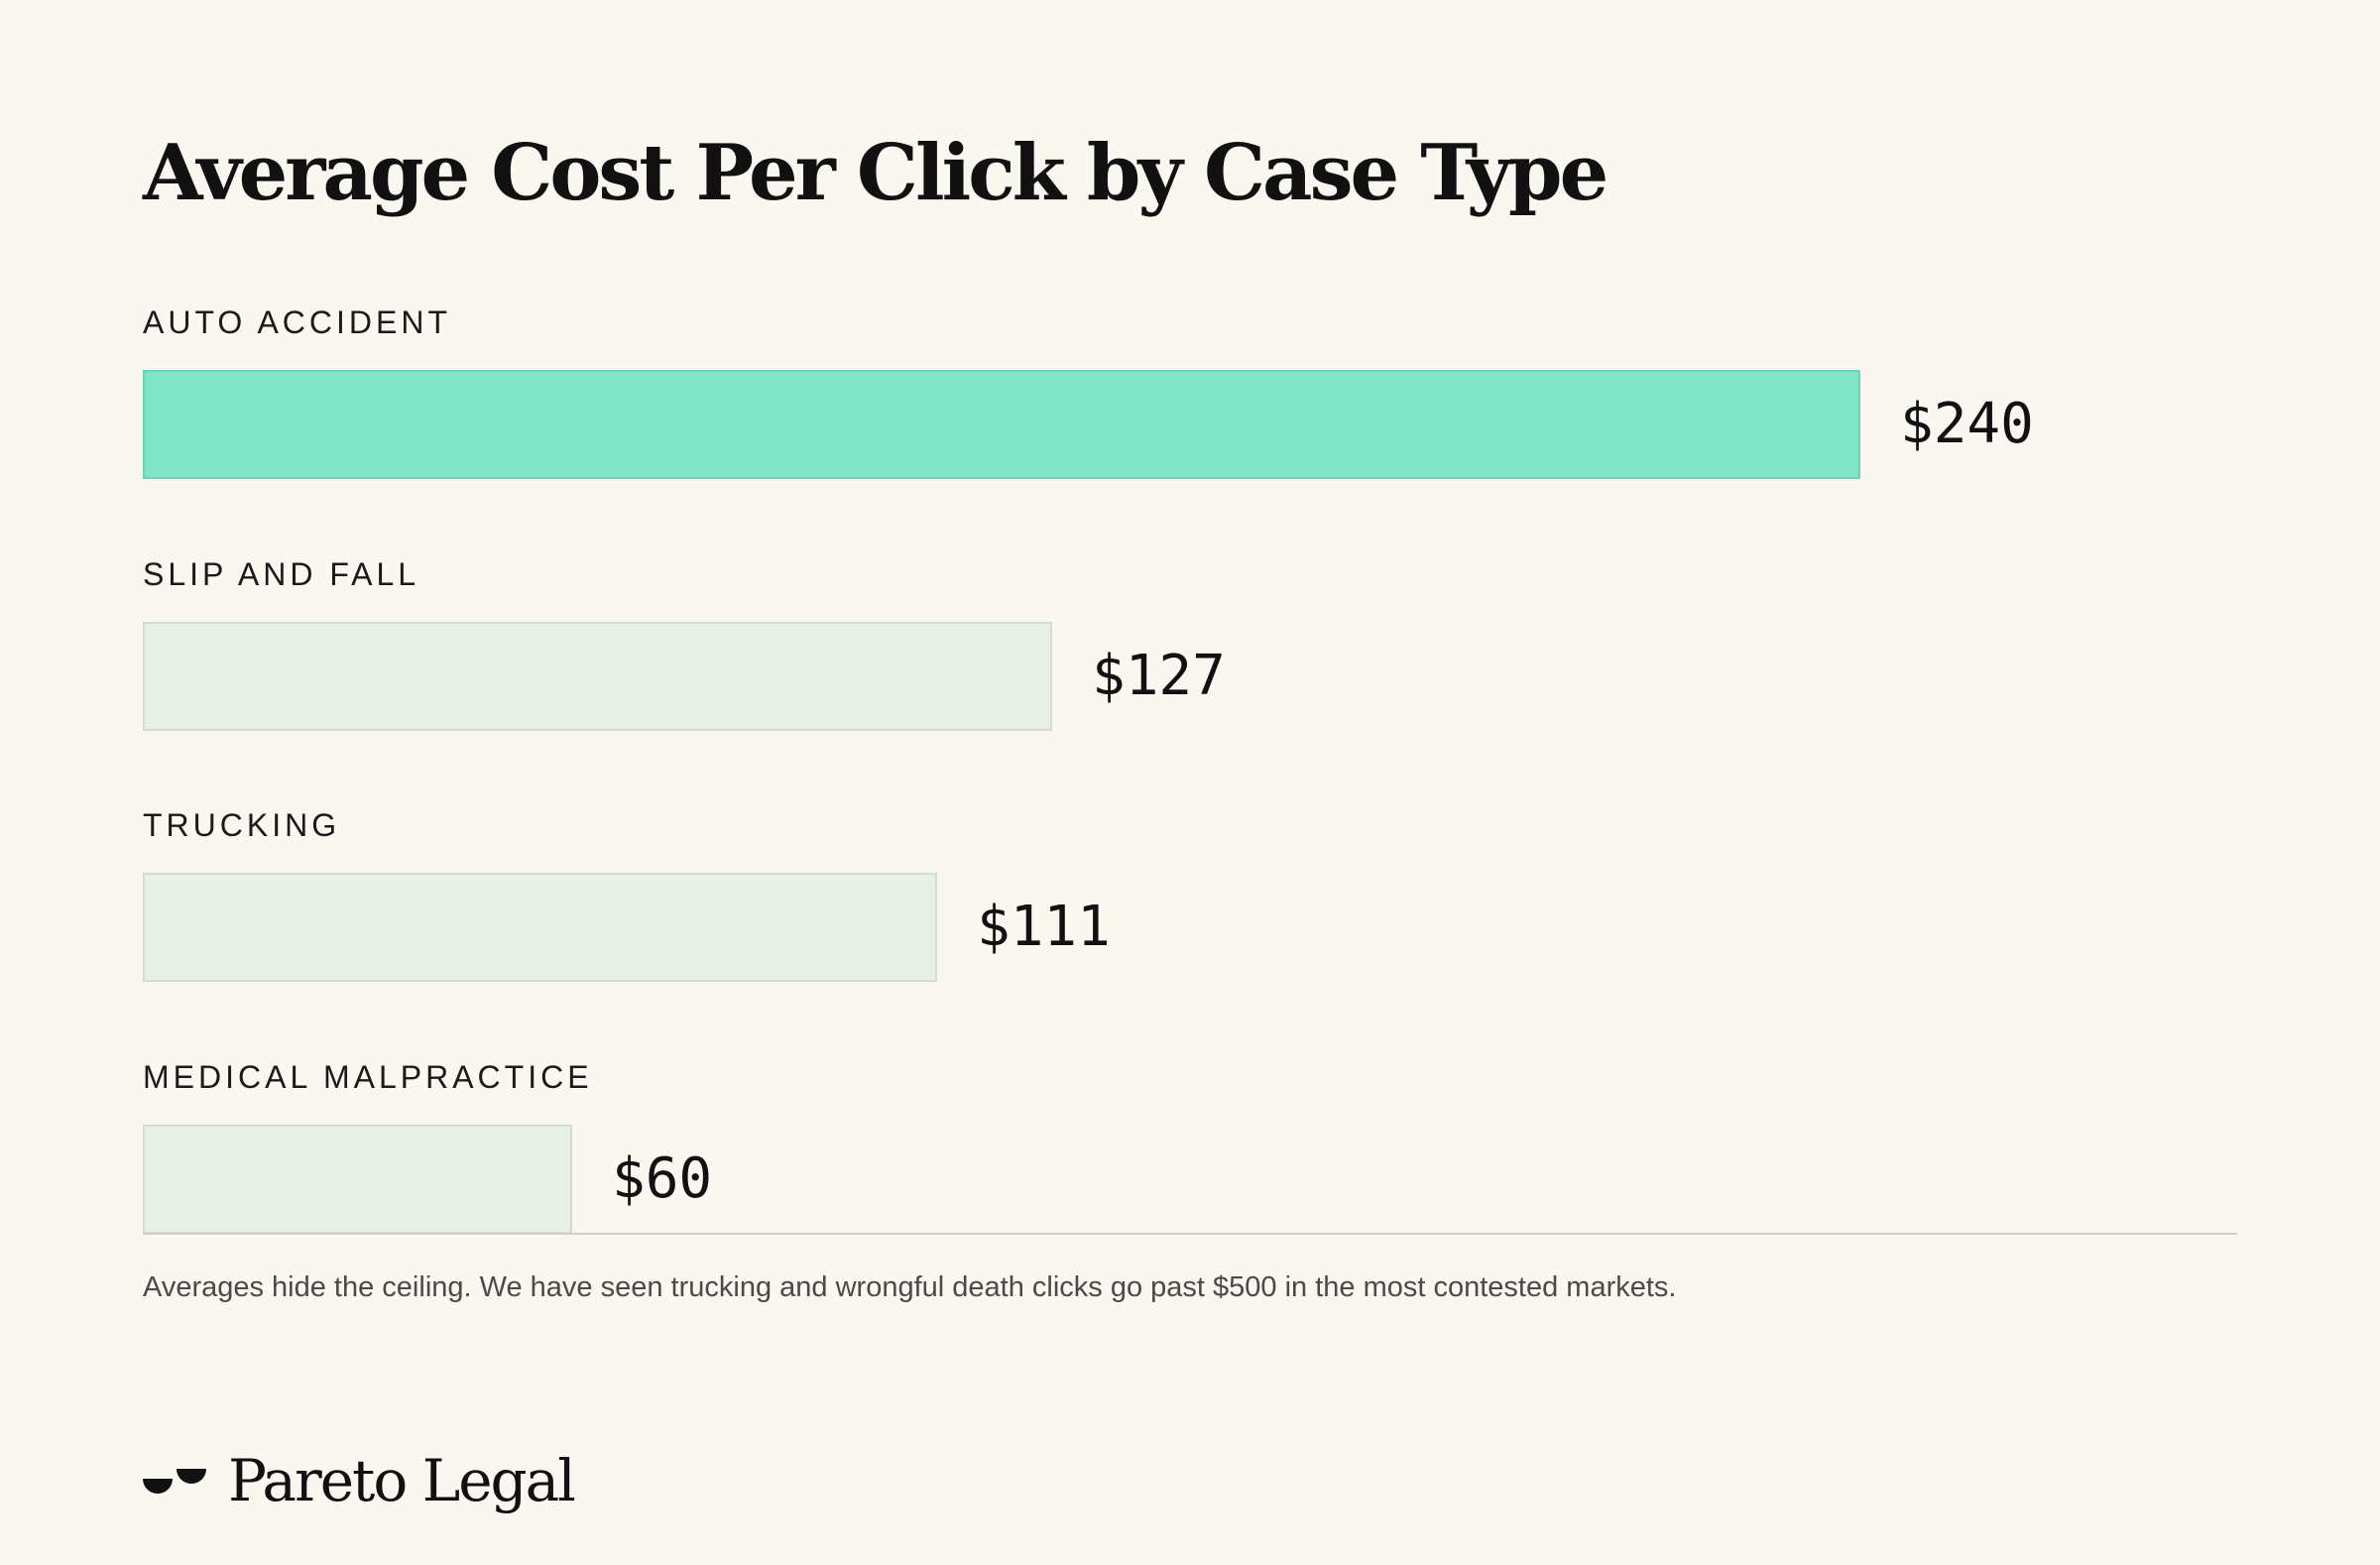 The width and height of the screenshot is (2380, 1565). Describe the element at coordinates (1044, 927) in the screenshot. I see `value-label-trucking: $111` at that location.